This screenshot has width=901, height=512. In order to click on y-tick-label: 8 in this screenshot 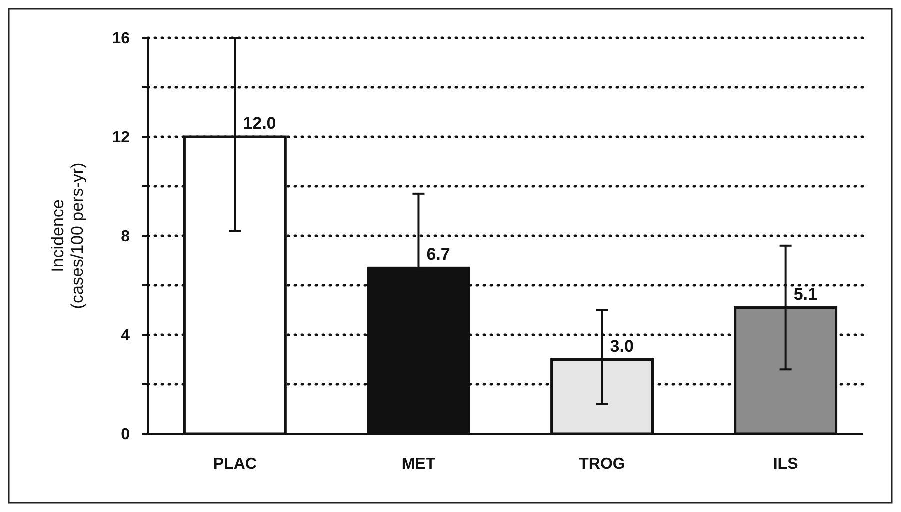, I will do `click(125, 237)`.